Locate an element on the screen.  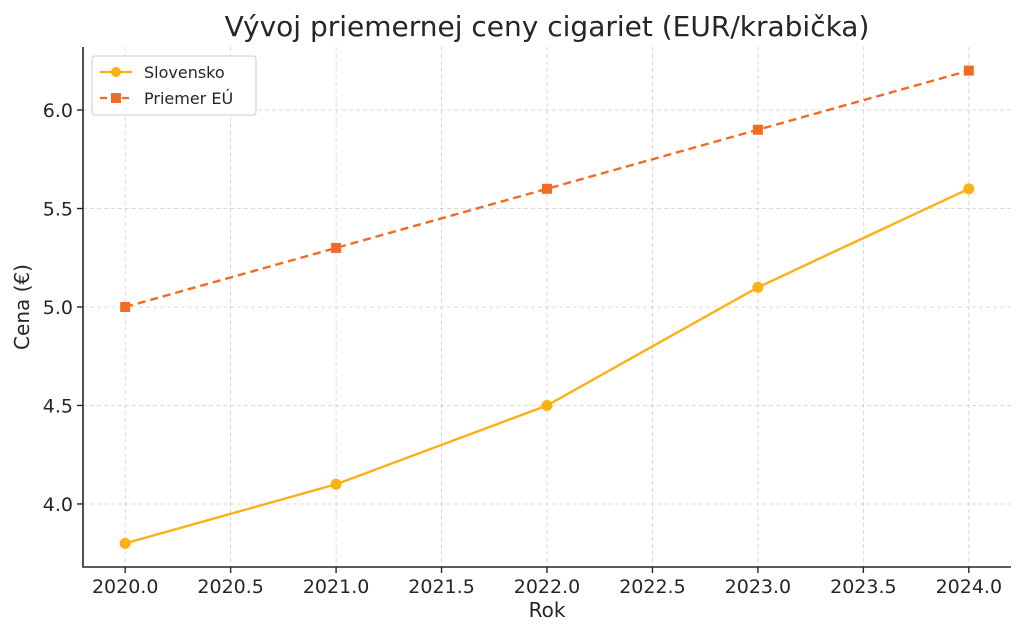
y-tick-label: 6.0 is located at coordinates (58, 111).